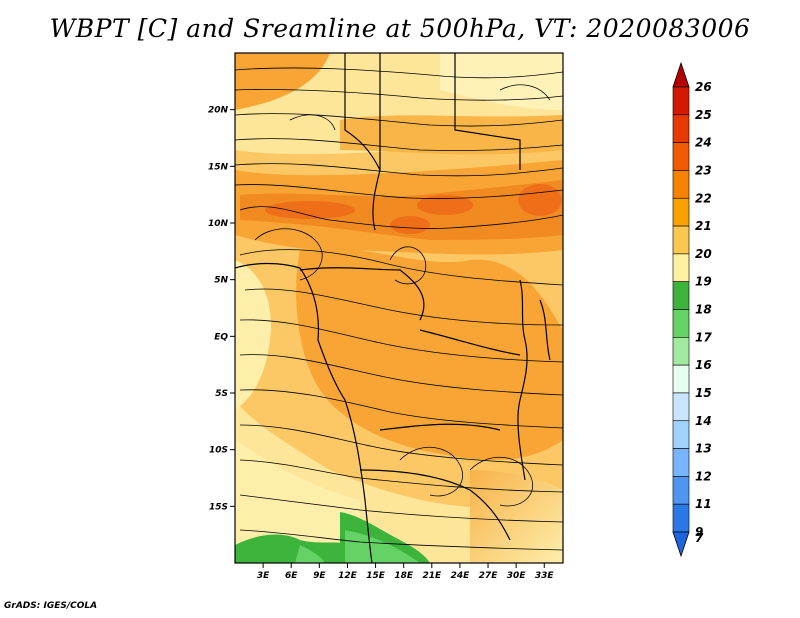  I want to click on colorbar-label: 7, so click(699, 538).